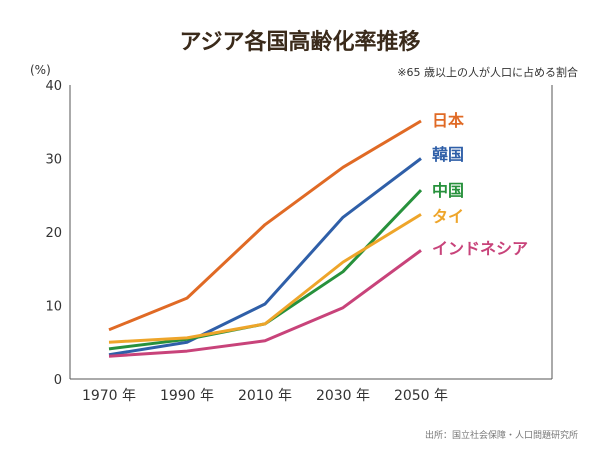 The width and height of the screenshot is (600, 450). Describe the element at coordinates (343, 396) in the screenshot. I see `x-tick-label: 2030 年` at that location.